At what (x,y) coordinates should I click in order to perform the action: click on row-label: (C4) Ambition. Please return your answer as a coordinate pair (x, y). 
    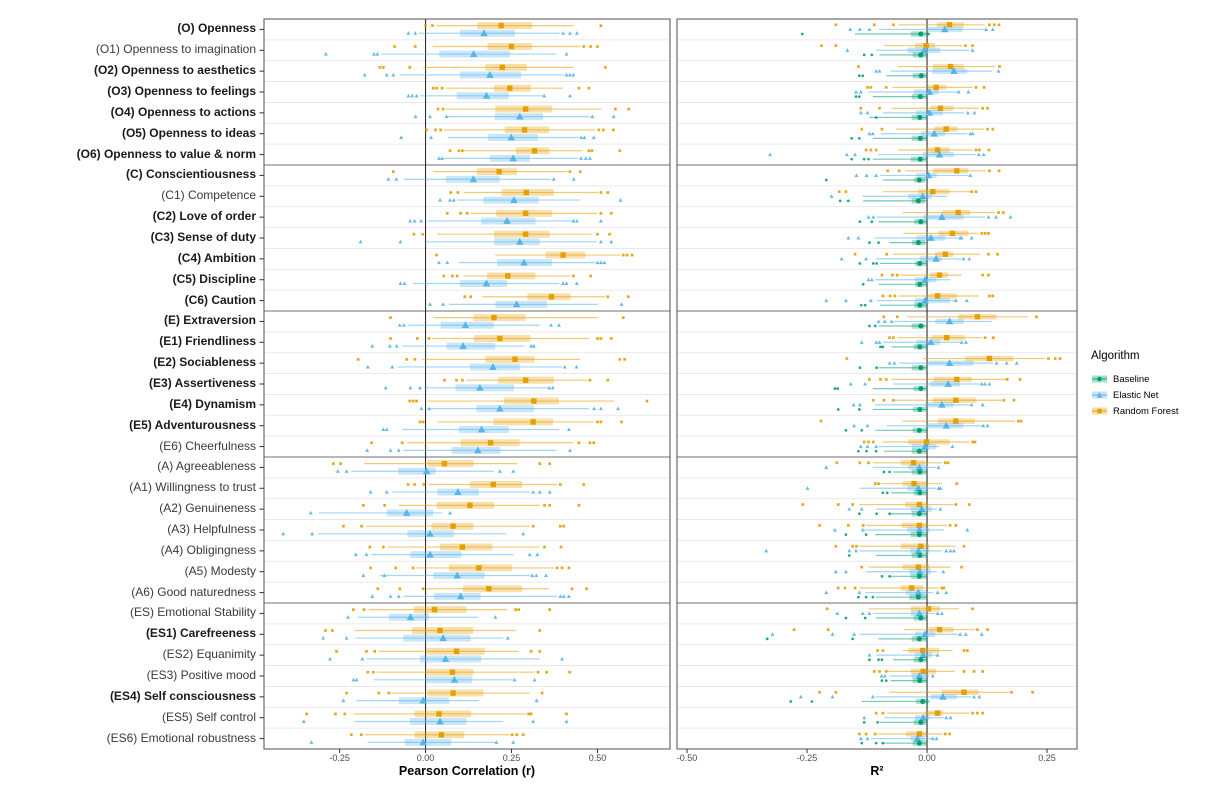
    Looking at the image, I should click on (216, 257).